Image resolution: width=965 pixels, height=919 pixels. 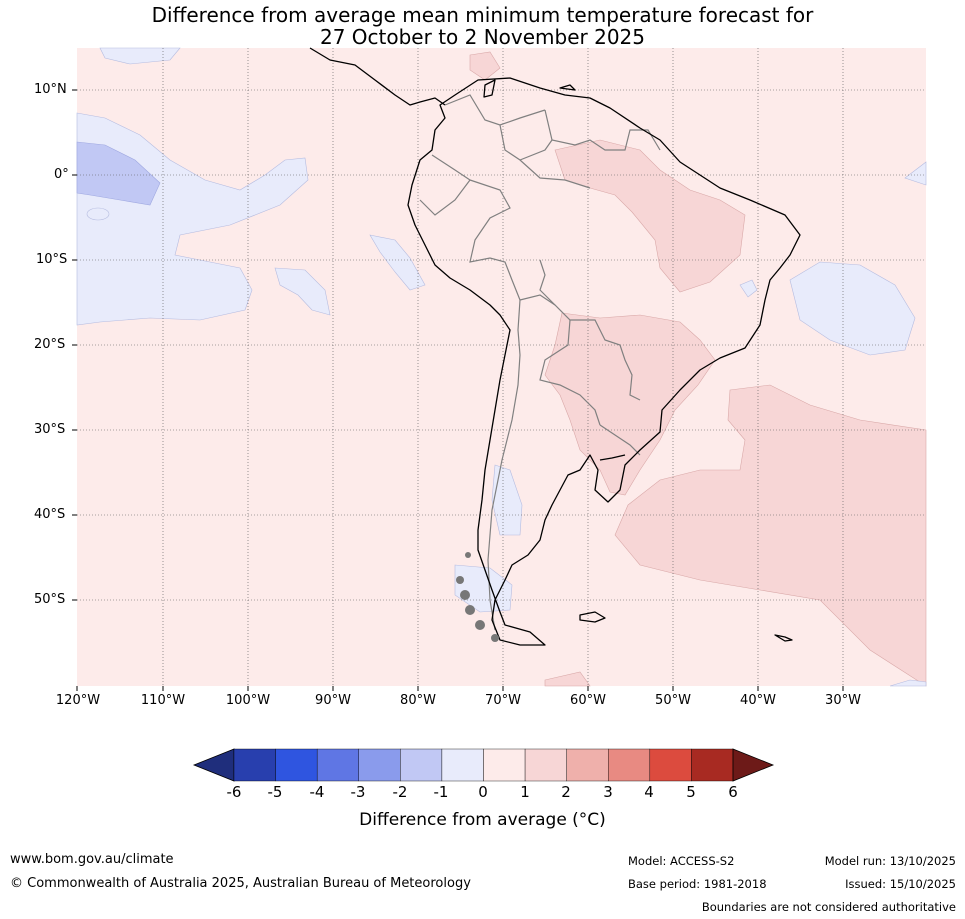 I want to click on lat-label-30s: 30°S, so click(x=50, y=429).